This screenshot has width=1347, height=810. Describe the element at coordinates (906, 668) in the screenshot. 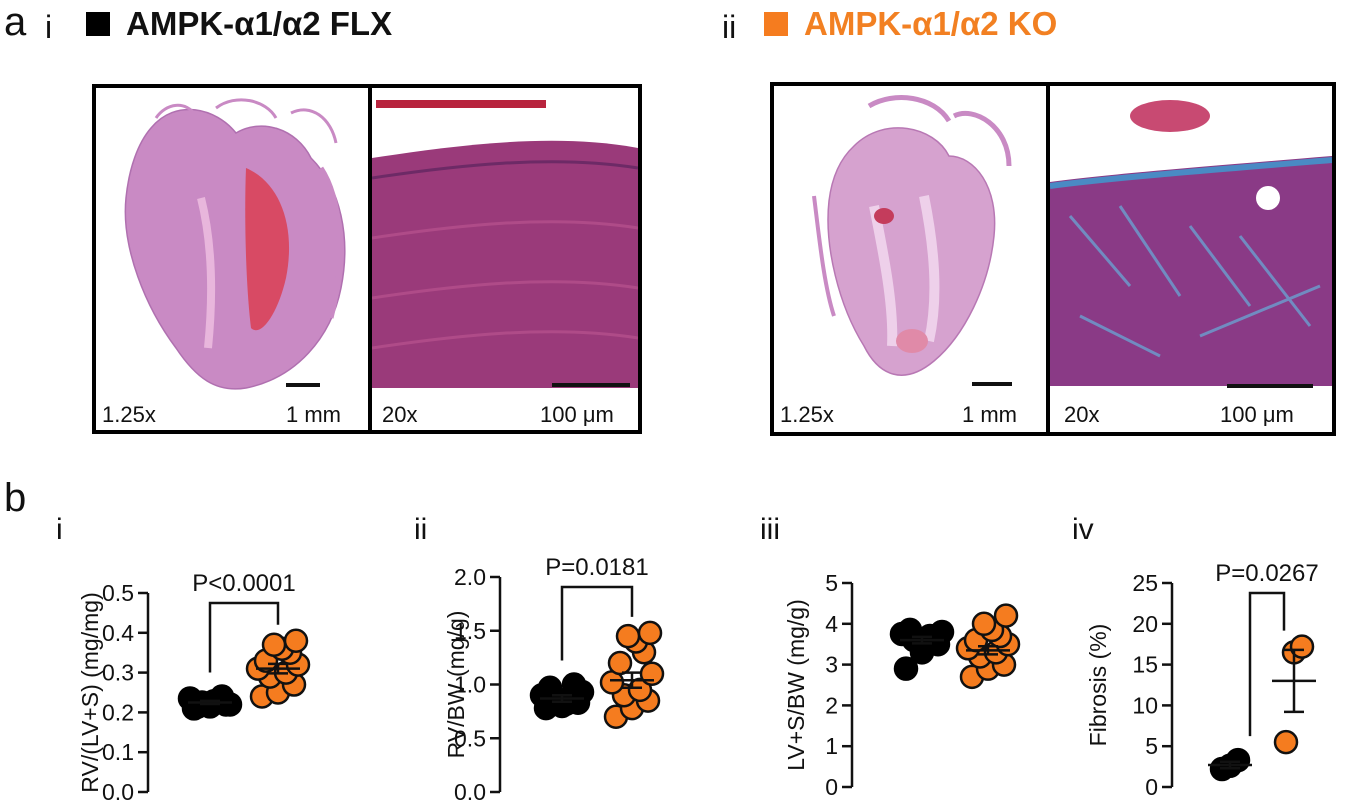

I see `data-point-flx` at that location.